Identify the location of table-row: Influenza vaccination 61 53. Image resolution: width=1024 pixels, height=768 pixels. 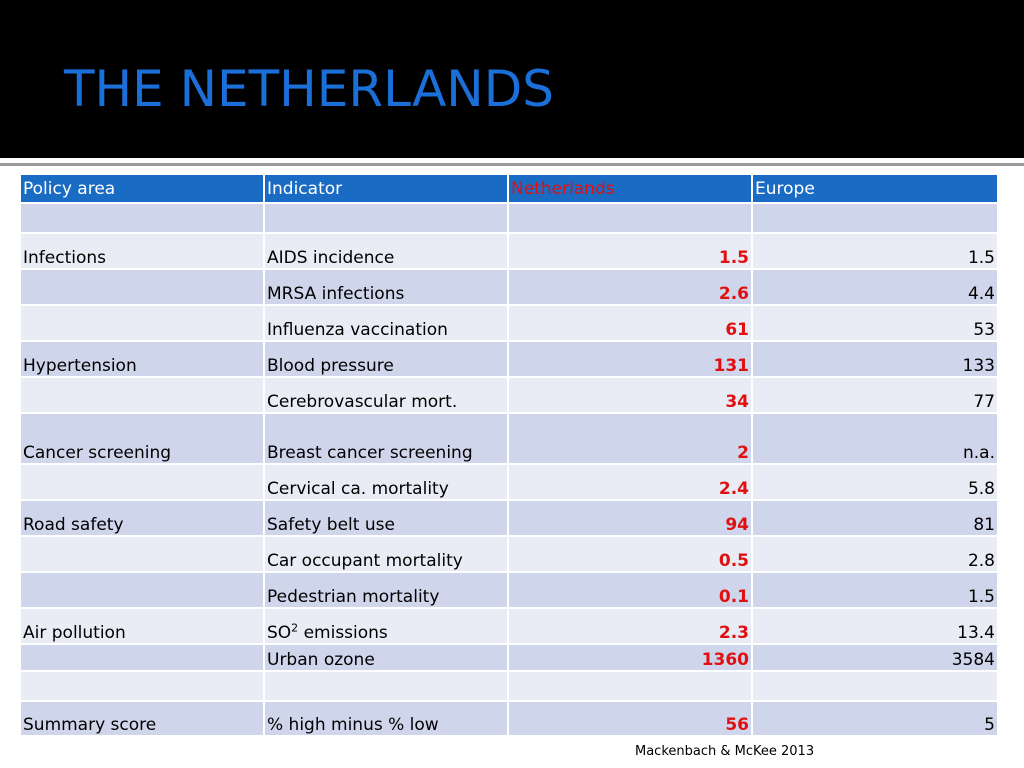
(509, 323).